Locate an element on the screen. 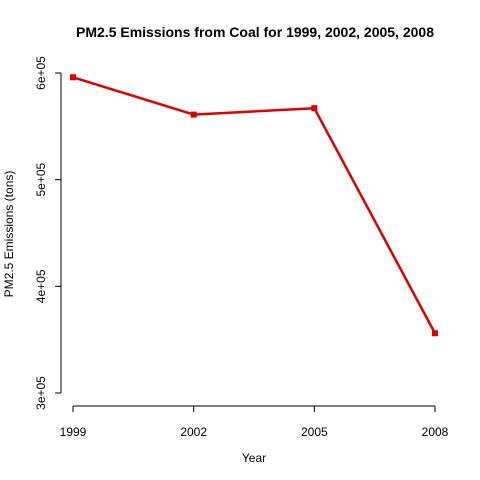 This screenshot has width=480, height=480. y-axis: 3e+05 4e+05 5e+05 6e+05 is located at coordinates (48, 233).